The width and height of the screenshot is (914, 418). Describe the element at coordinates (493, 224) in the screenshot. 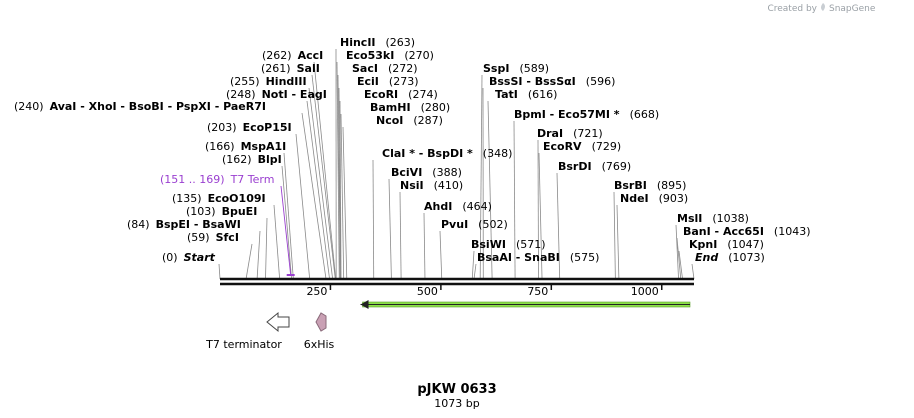

I see `site-position: (502)` at that location.